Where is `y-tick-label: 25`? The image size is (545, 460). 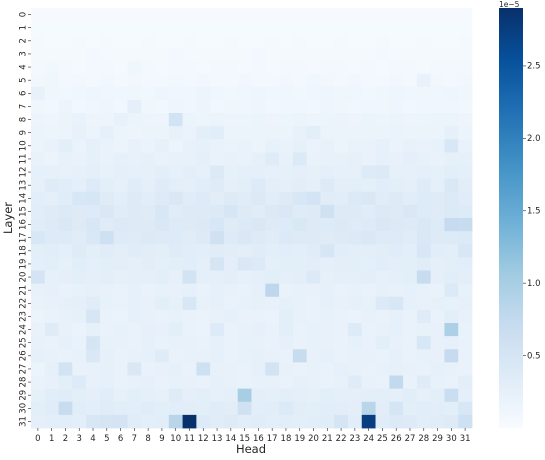
y-tick-label: 25 is located at coordinates (24, 342).